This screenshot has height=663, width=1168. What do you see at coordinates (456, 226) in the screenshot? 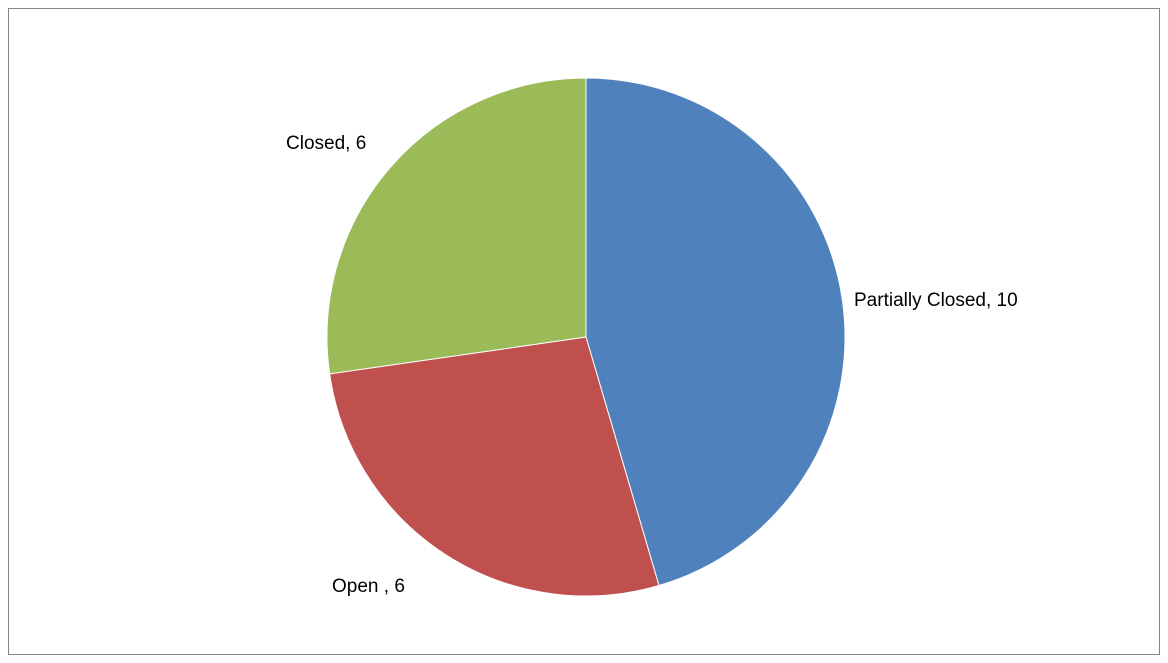
I see `pie-slice-closed` at bounding box center [456, 226].